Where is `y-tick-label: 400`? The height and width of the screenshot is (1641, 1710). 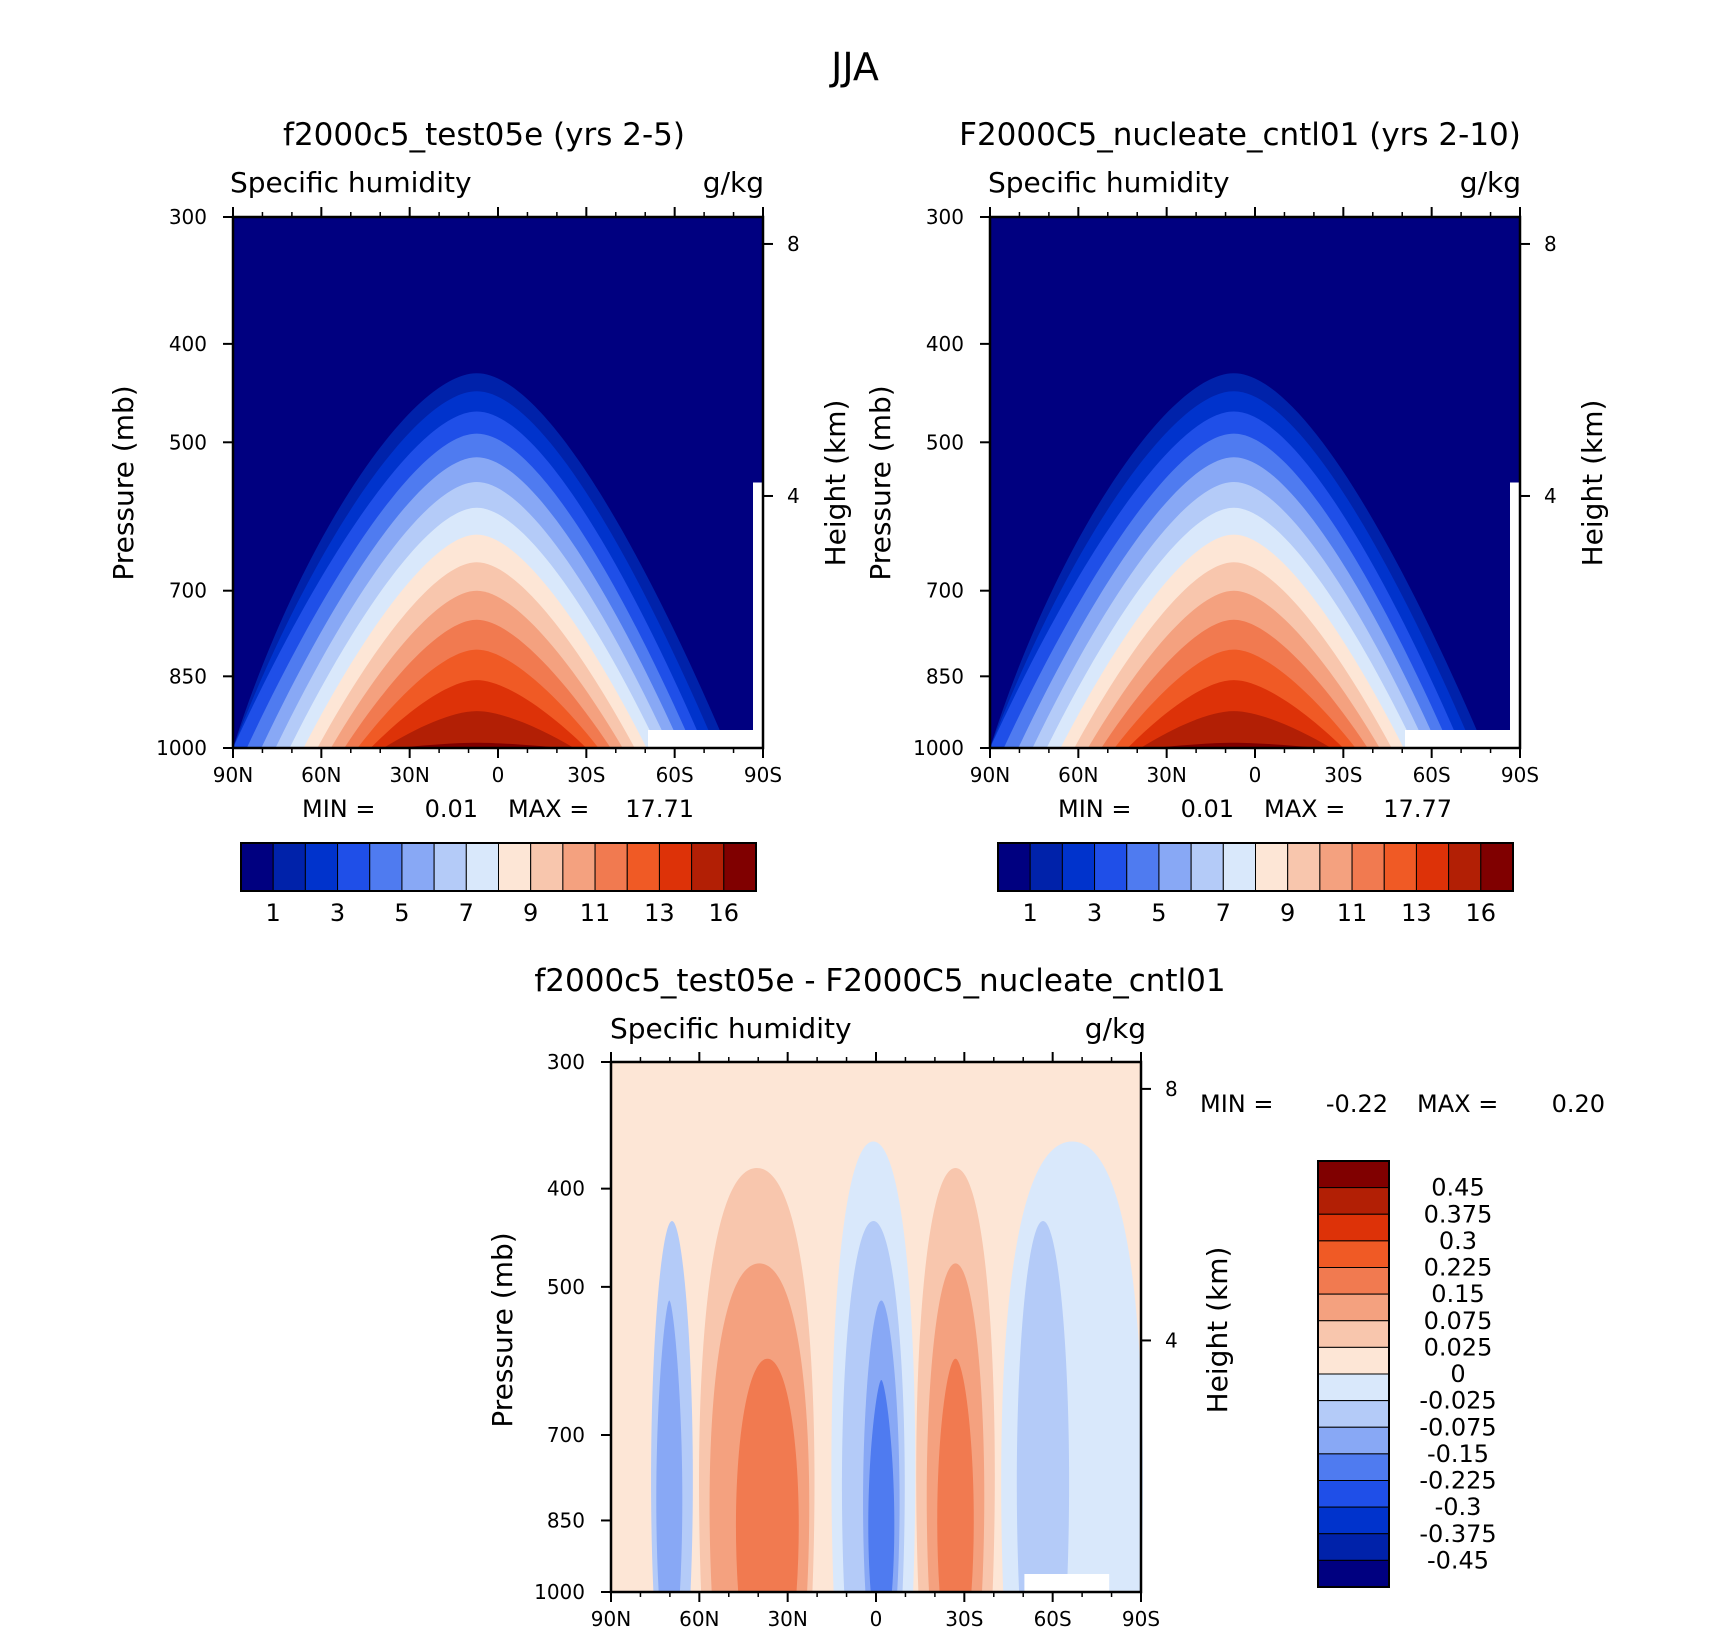 y-tick-label: 400 is located at coordinates (188, 344).